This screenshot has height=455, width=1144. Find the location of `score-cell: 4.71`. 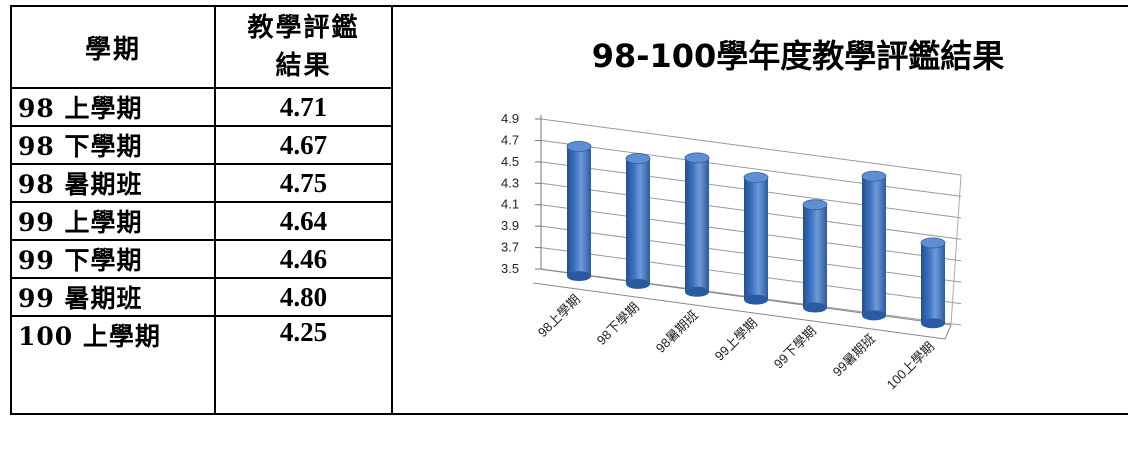

score-cell: 4.71 is located at coordinates (303, 107).